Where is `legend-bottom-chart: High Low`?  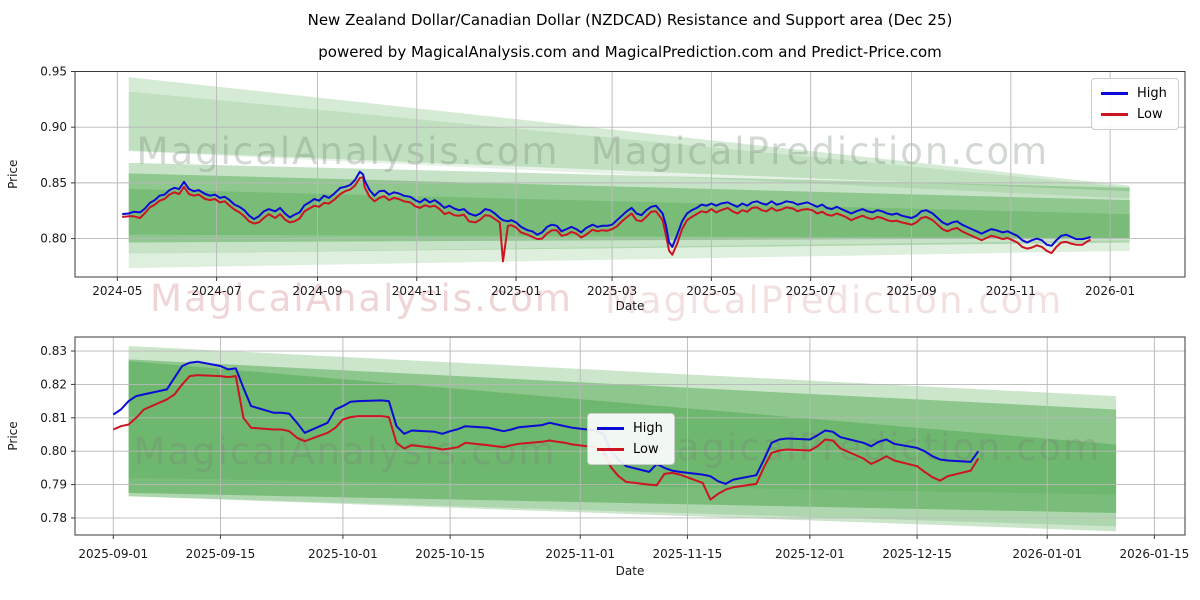
legend-bottom-chart: High Low is located at coordinates (631, 439).